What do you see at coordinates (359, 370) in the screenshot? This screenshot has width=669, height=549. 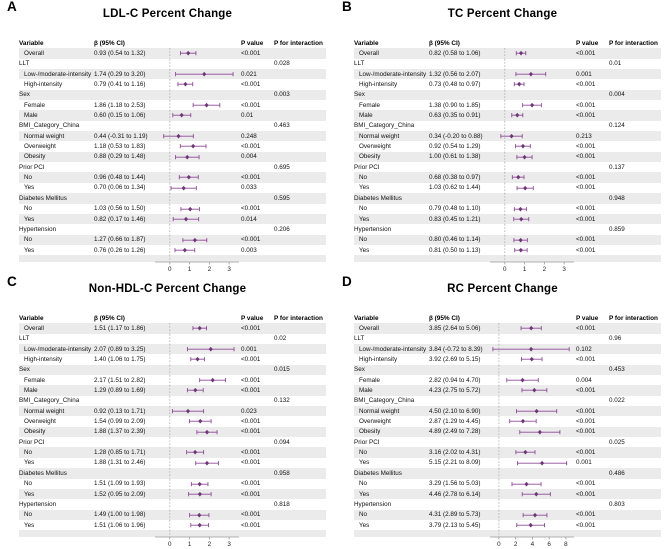 I see `row-variable-label: Sex` at bounding box center [359, 370].